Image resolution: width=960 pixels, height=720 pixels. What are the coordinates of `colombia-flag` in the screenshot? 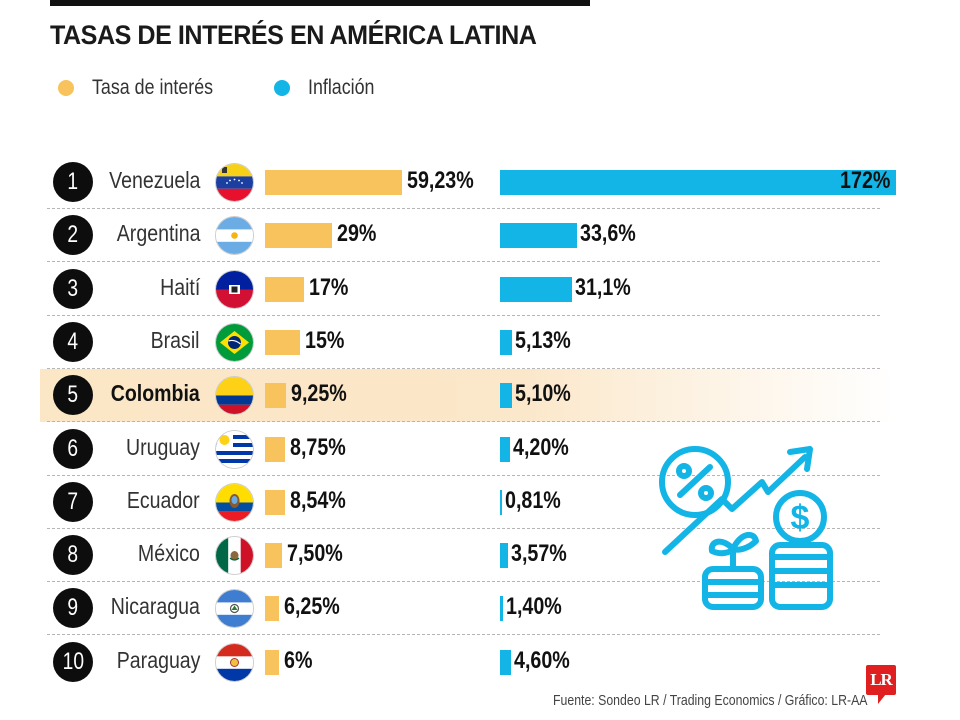 It's located at (234, 396).